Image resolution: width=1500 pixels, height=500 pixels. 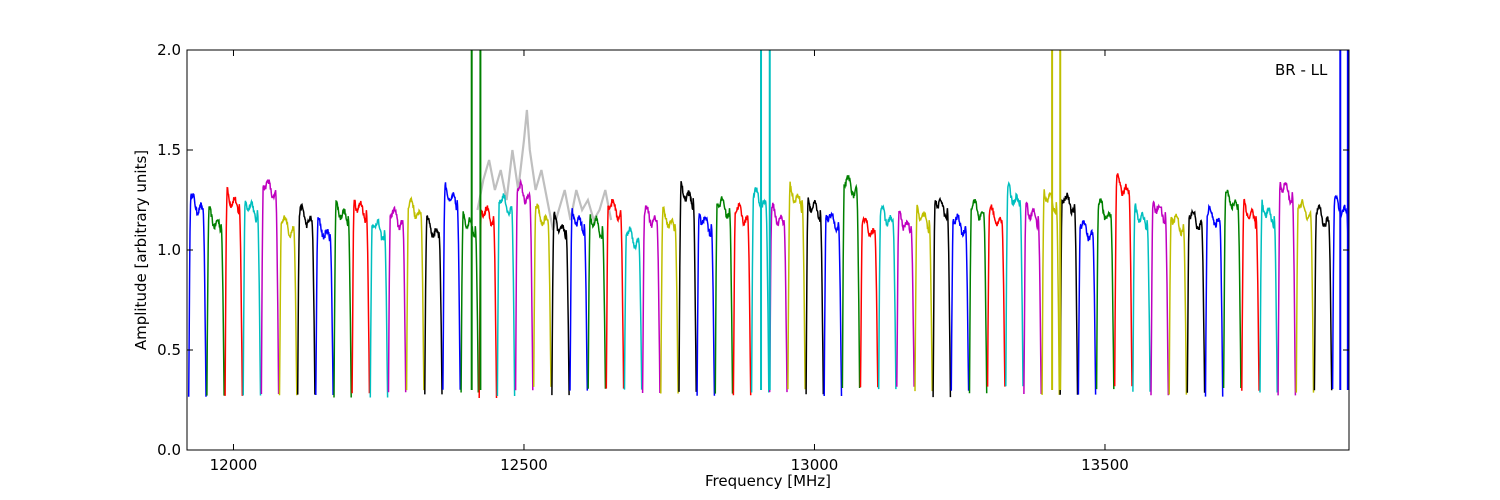 What do you see at coordinates (815, 465) in the screenshot?
I see `x-tick-label: 13000` at bounding box center [815, 465].